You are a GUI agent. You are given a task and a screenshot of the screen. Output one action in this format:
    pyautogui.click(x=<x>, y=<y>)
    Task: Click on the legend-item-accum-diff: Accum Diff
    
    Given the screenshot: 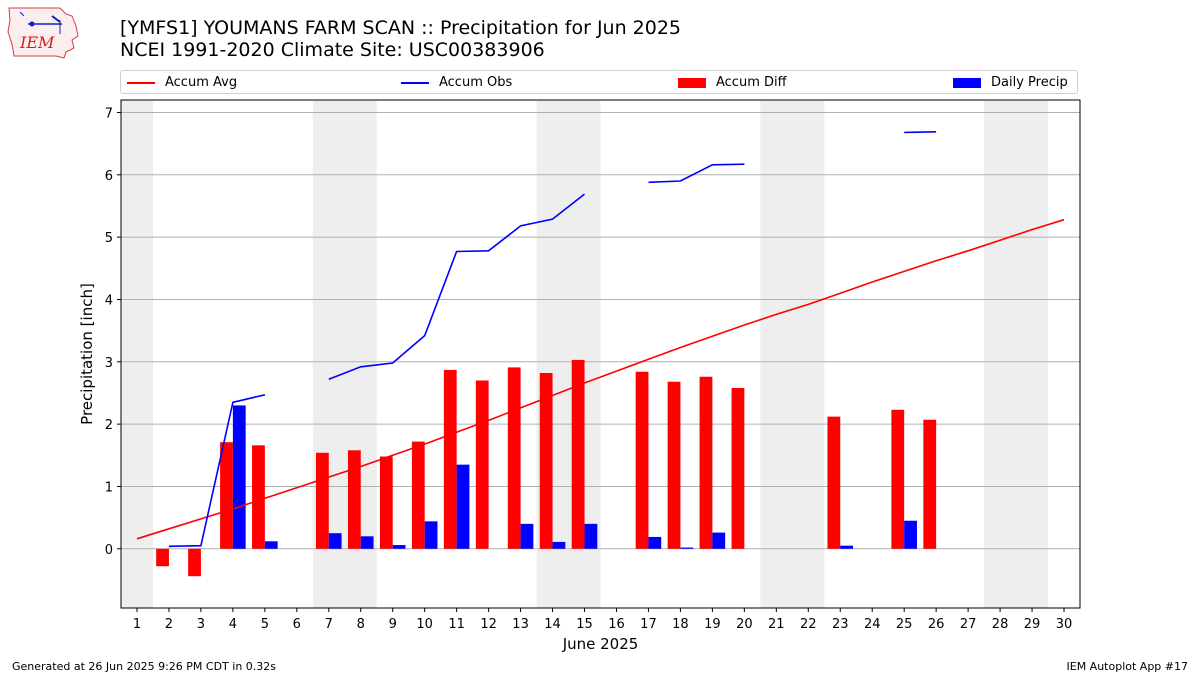 What is the action you would take?
    pyautogui.click(x=732, y=82)
    